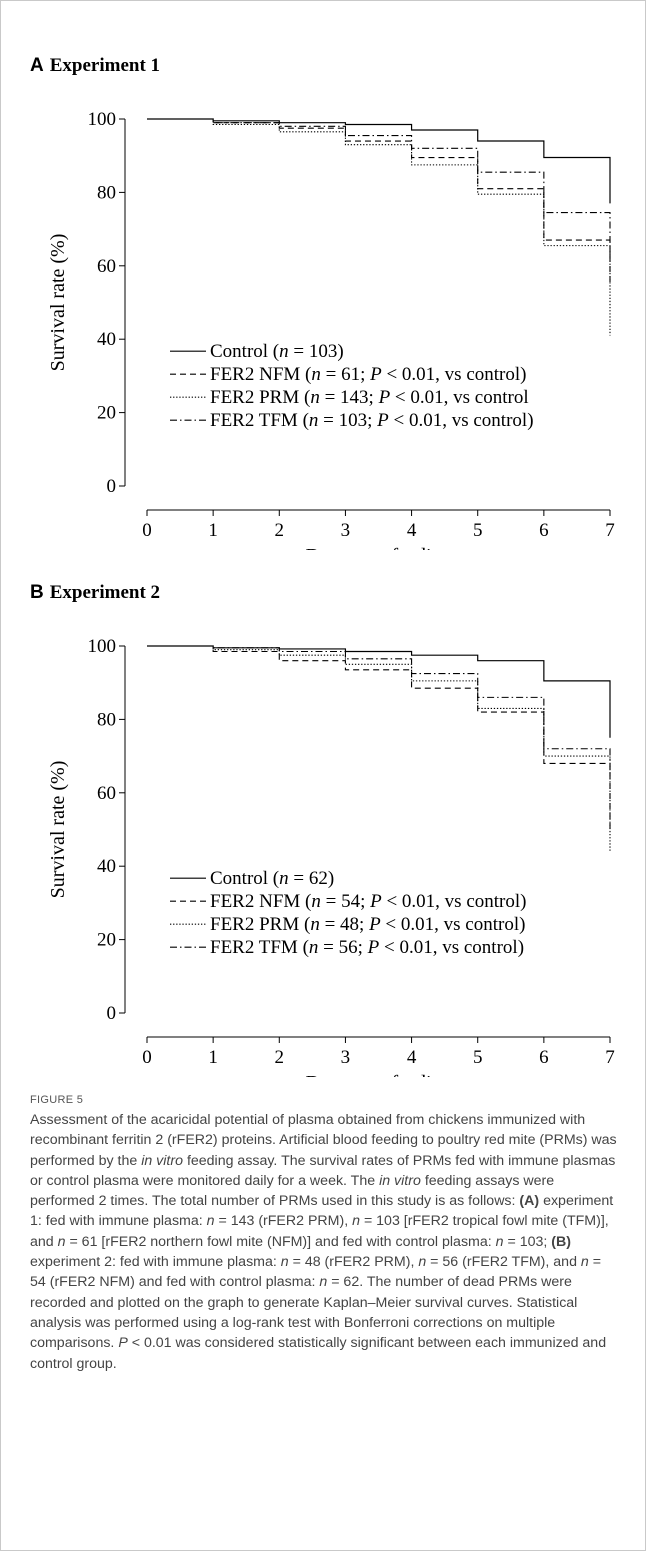 The width and height of the screenshot is (646, 1551). I want to click on caption-run: (B), so click(561, 1241).